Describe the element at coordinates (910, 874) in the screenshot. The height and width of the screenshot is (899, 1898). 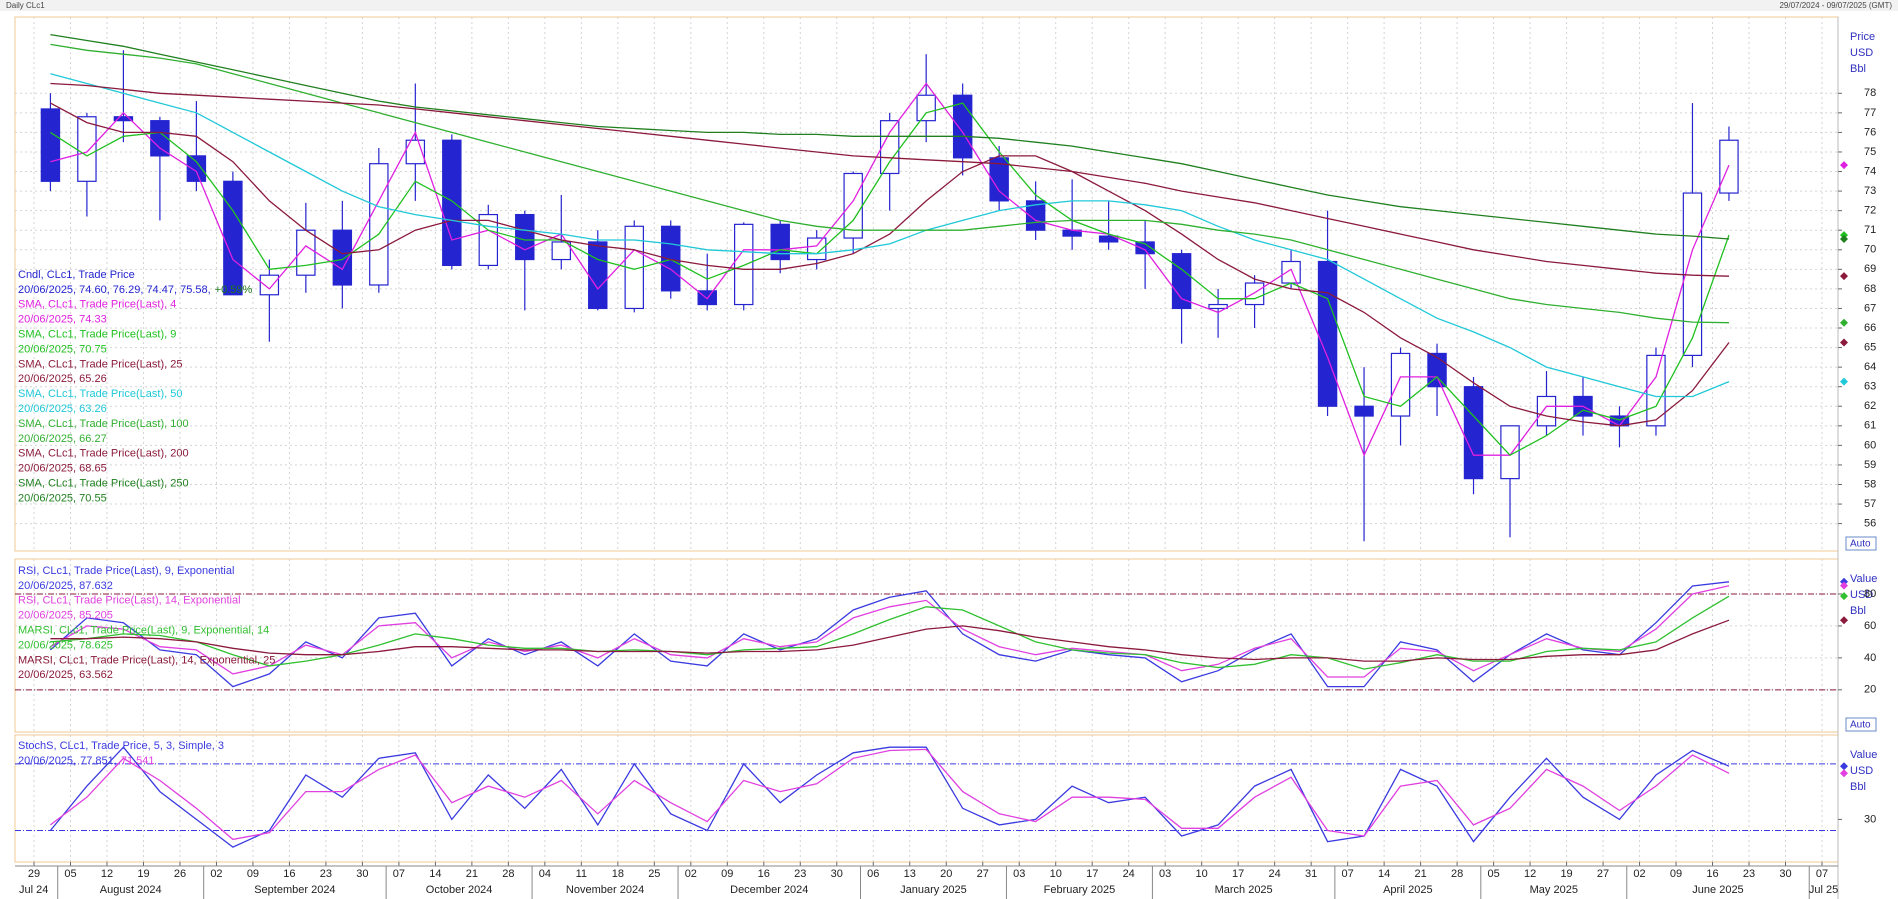
I see `x-tick-label: 13` at that location.